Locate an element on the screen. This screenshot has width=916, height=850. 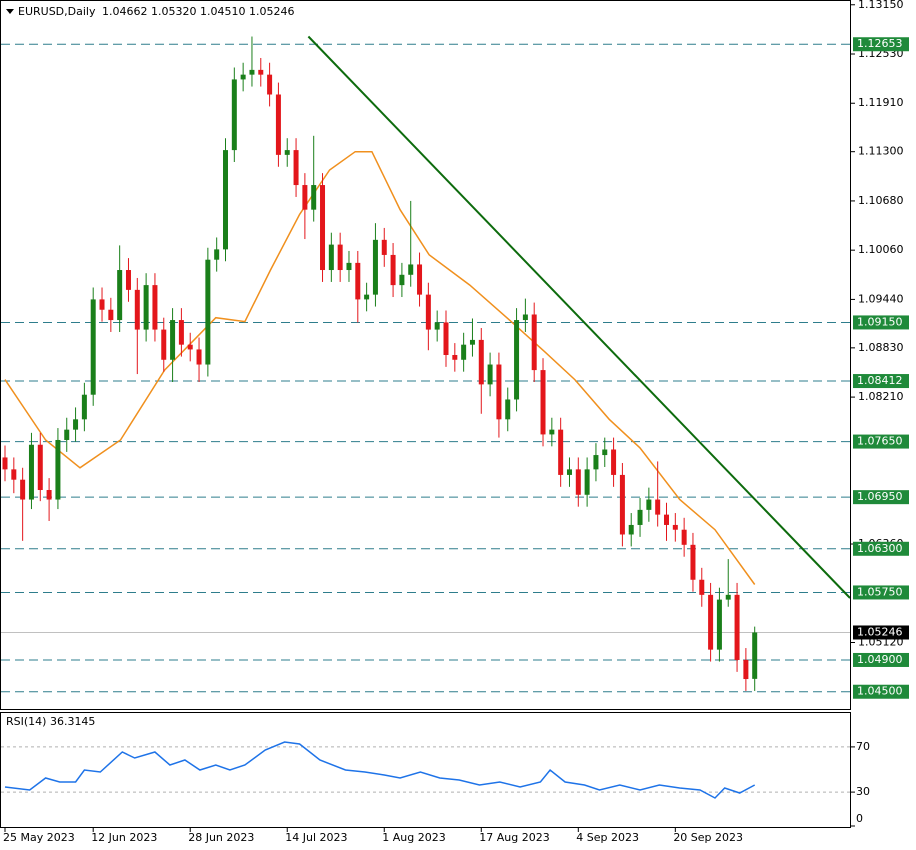
level-label: 1.06300 is located at coordinates (880, 548).